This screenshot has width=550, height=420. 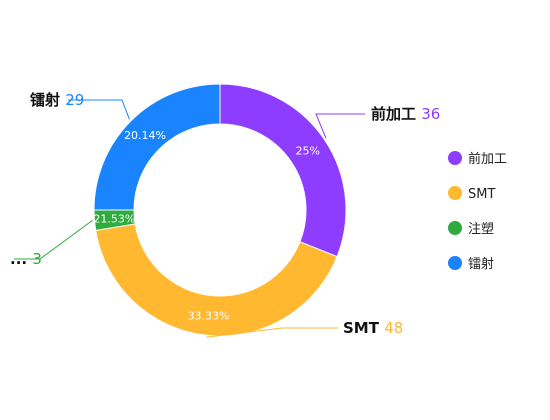 I want to click on callout-name-1: SMT, so click(x=363, y=328).